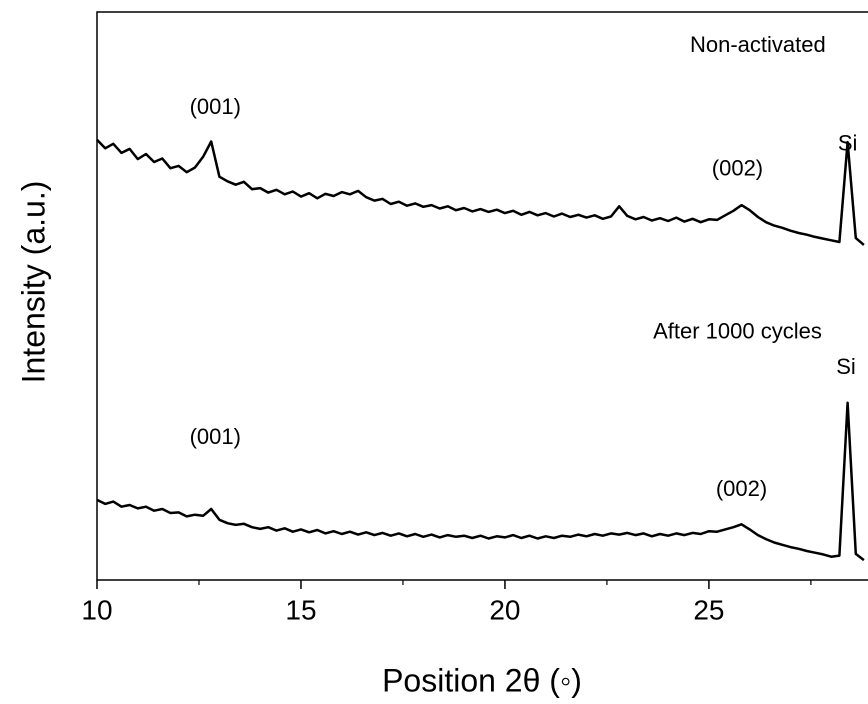 The image size is (868, 704). Describe the element at coordinates (482, 680) in the screenshot. I see `x-axis-title: Position 2θ (◦)` at that location.